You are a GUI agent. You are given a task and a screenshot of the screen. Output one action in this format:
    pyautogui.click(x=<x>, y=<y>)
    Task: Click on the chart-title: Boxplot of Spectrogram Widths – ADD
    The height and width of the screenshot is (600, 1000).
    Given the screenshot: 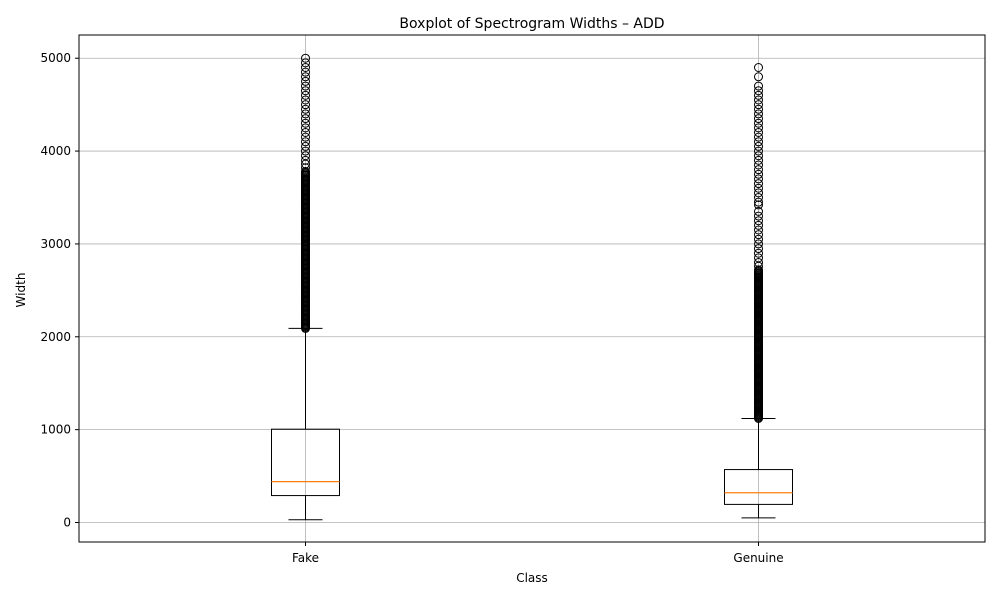 What is the action you would take?
    pyautogui.click(x=531, y=24)
    